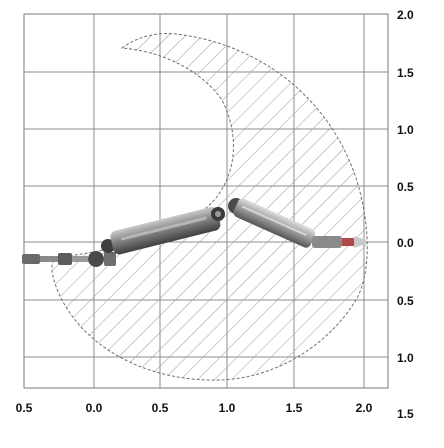  I want to click on forearm-segment, so click(274, 223).